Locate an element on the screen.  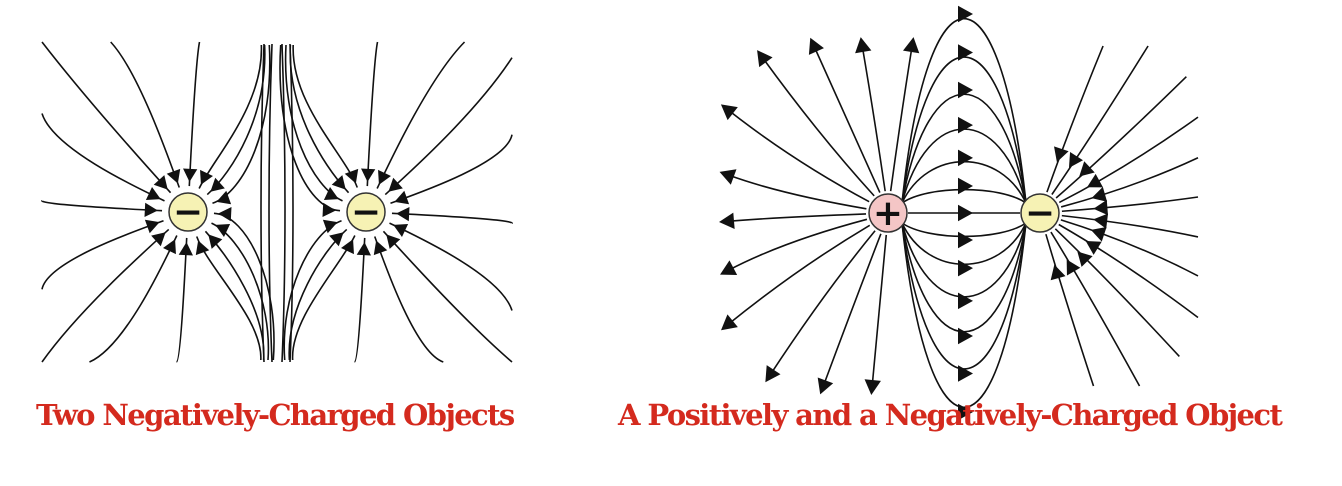
caption-two-negative-objects: Two Negatively-Charged Objects is located at coordinates (275, 415).